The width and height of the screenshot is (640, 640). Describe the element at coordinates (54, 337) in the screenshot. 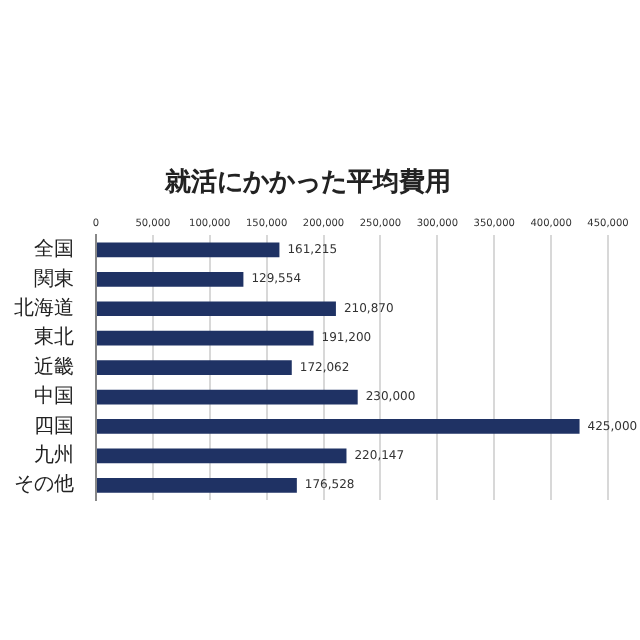

I see `y-tick-label: 東北` at that location.